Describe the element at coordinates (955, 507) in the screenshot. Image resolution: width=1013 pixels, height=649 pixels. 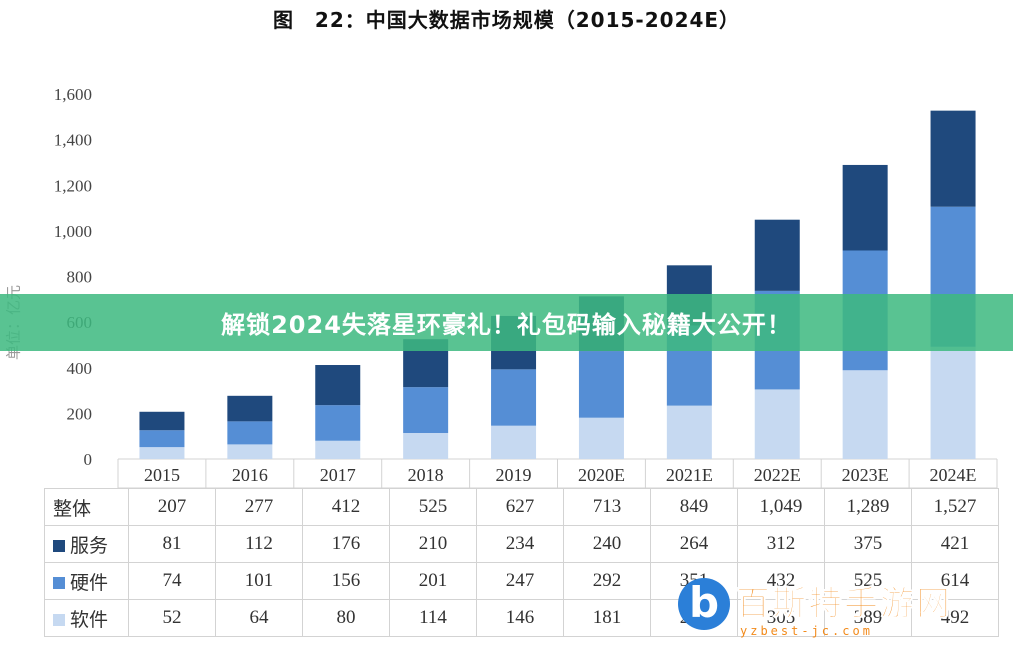
I see `table-cell: 1,527` at that location.